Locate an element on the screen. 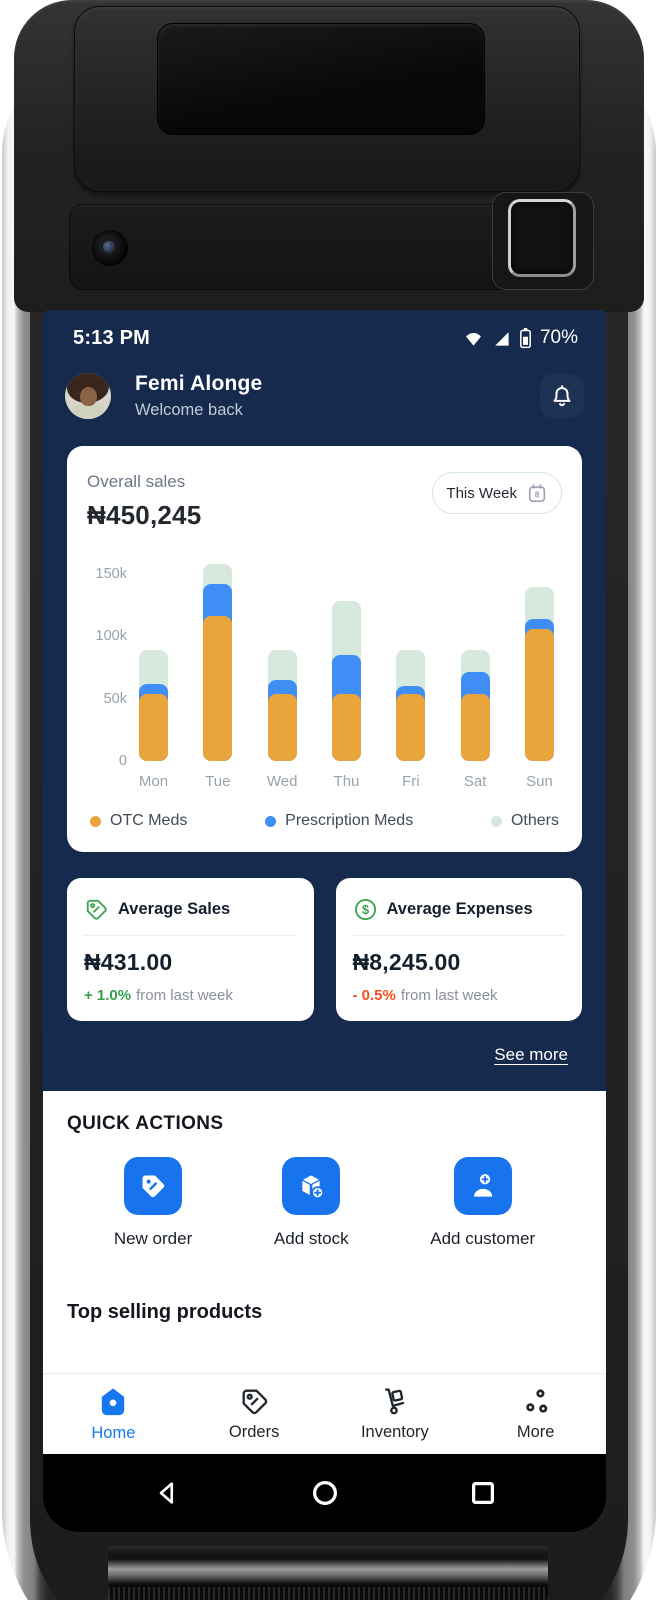 The width and height of the screenshot is (658, 1600). stat-delta: + 1.0% from last week is located at coordinates (158, 995).